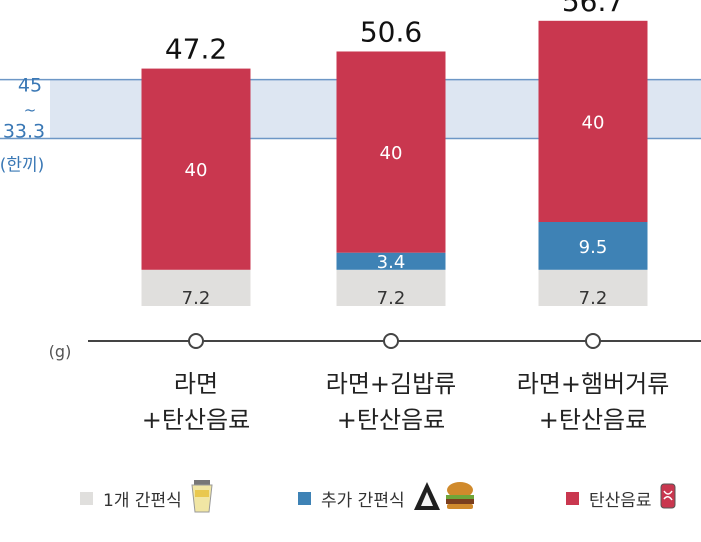  What do you see at coordinates (196, 420) in the screenshot?
I see `category-label-1-line-2: +탄산음료` at bounding box center [196, 420].